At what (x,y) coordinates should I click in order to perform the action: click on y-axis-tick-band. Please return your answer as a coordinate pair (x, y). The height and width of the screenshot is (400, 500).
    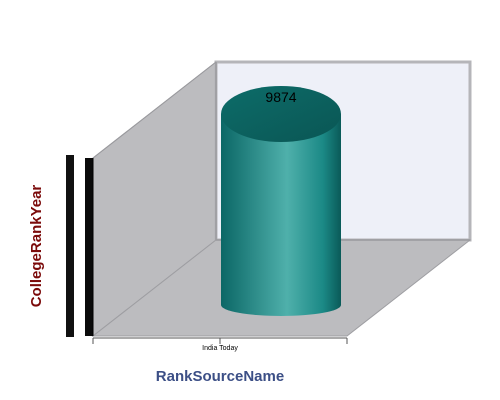
    Looking at the image, I should click on (70, 246).